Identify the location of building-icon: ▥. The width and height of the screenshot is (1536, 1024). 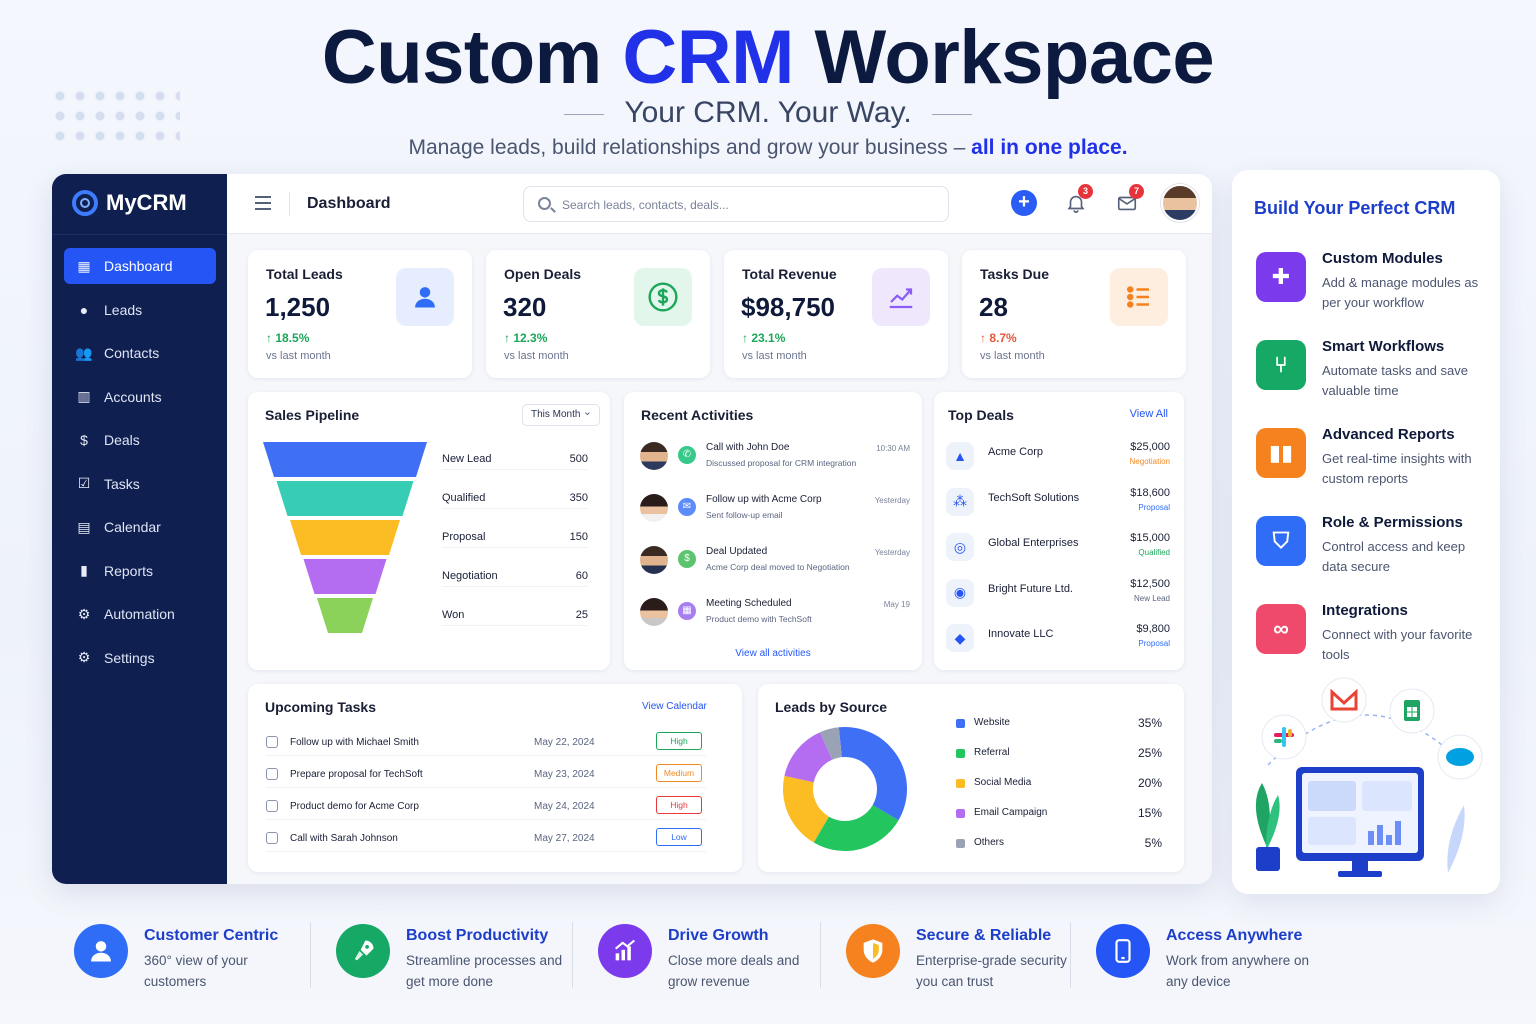
(84, 396).